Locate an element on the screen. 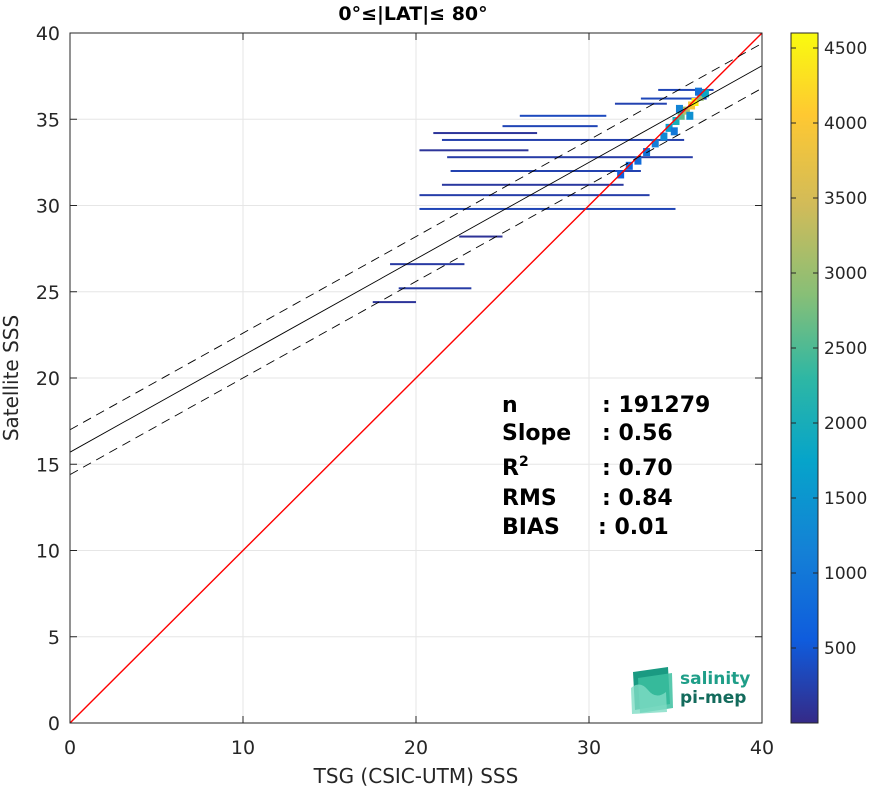 This screenshot has height=789, width=879. stat-value: : 0.56 is located at coordinates (637, 433).